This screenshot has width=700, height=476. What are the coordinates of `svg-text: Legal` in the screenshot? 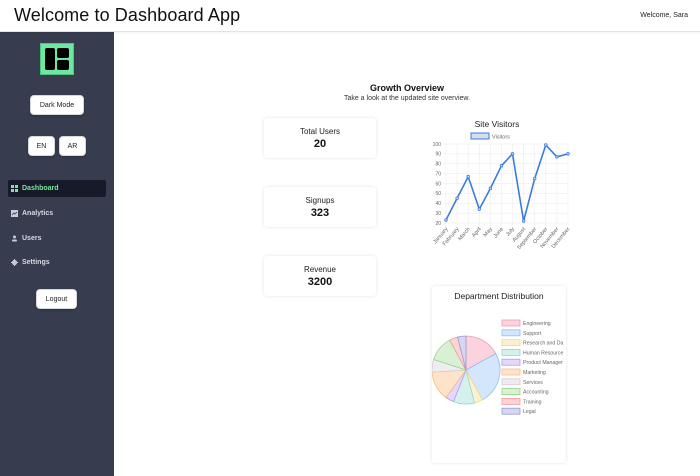 It's located at (529, 412).